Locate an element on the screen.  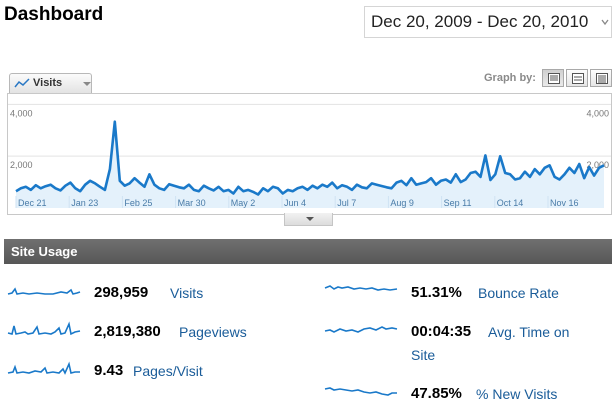
x-tick-label: Dec 21 is located at coordinates (32, 203).